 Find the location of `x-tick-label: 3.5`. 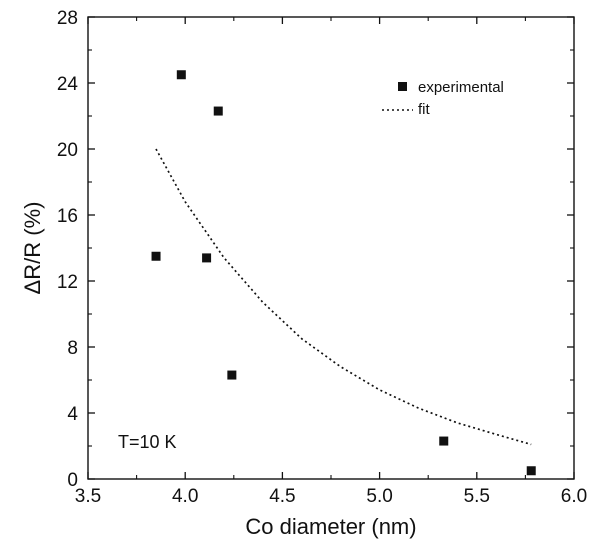

x-tick-label: 3.5 is located at coordinates (88, 496).